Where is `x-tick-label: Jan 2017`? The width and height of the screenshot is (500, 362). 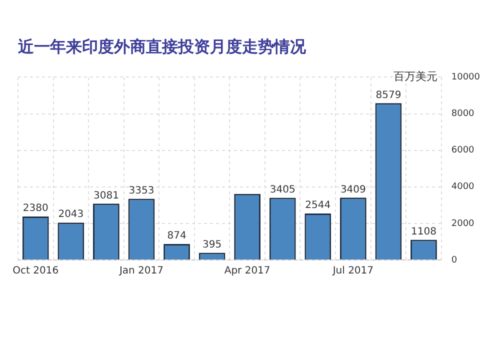 x-tick-label: Jan 2017 is located at coordinates (141, 271).